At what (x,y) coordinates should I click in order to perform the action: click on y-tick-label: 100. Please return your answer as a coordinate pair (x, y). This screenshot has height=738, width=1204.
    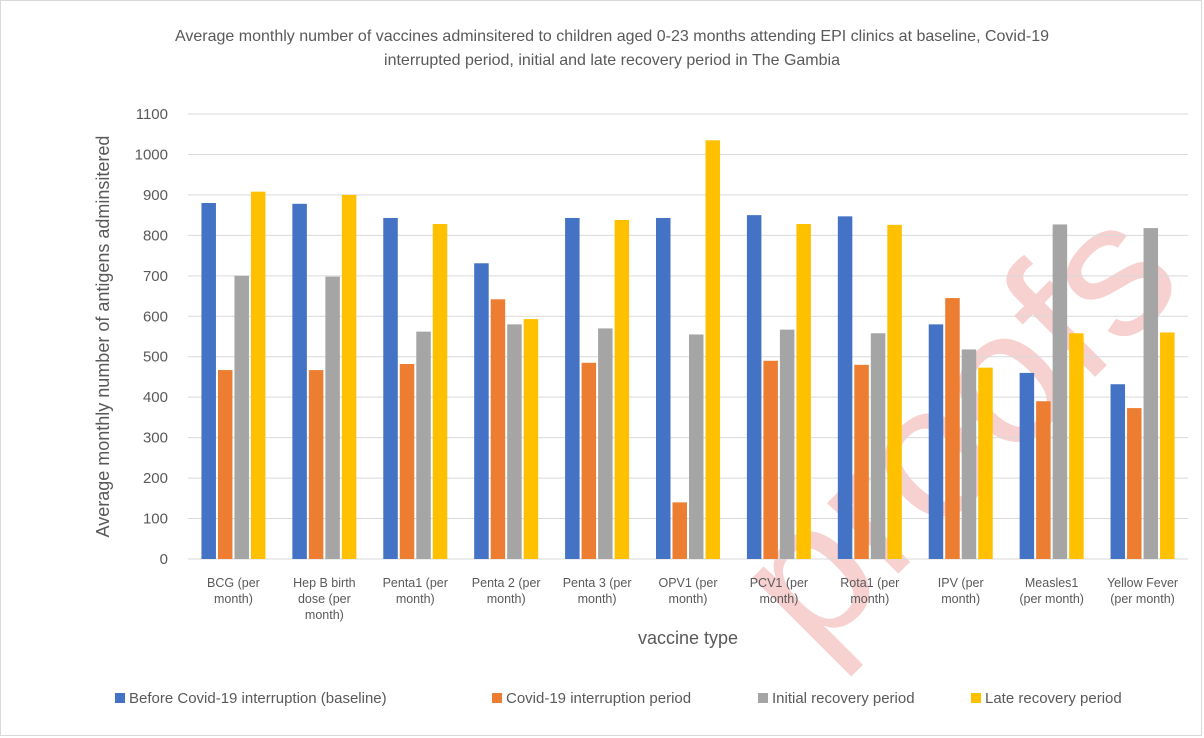
    Looking at the image, I should click on (155, 519).